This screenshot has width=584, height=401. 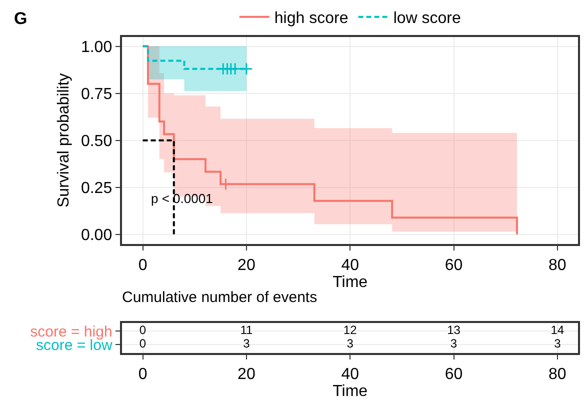 I want to click on data-label: 12, so click(x=350, y=330).